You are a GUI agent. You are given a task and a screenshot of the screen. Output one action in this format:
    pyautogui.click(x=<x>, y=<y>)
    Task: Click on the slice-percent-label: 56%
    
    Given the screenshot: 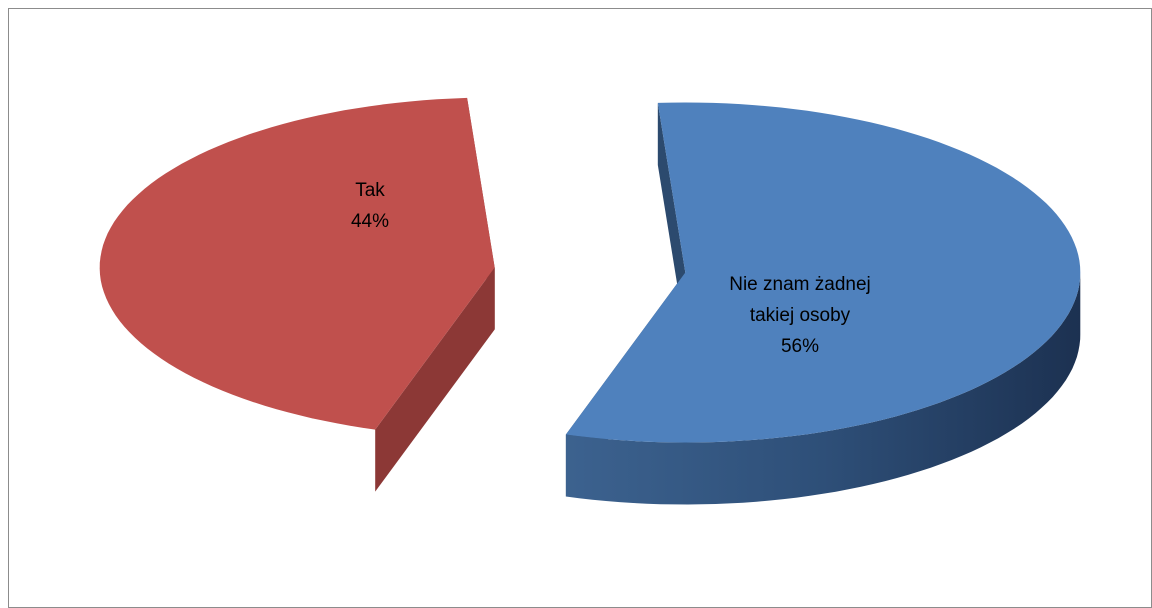 What is the action you would take?
    pyautogui.click(x=800, y=346)
    